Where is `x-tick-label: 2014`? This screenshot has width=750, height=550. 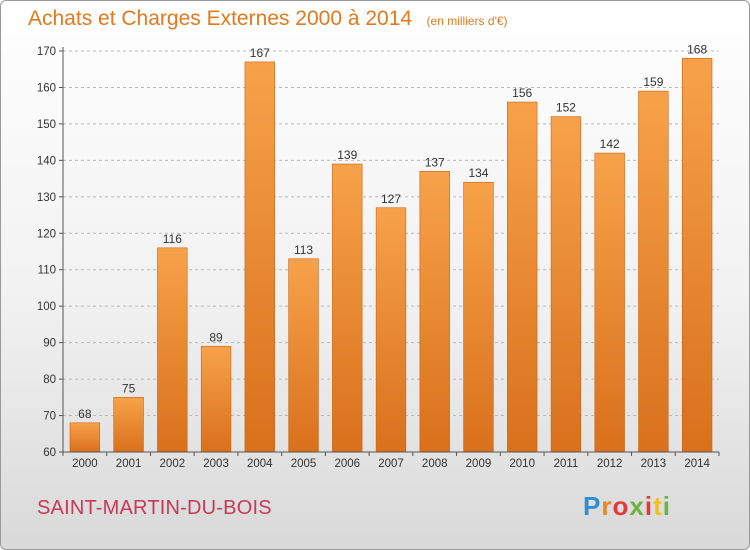
x-tick-label: 2014 is located at coordinates (697, 464).